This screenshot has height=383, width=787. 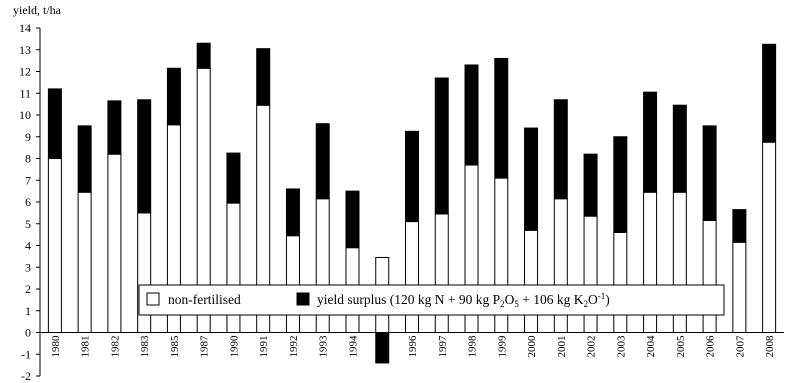 I want to click on legend-box, so click(x=431, y=300).